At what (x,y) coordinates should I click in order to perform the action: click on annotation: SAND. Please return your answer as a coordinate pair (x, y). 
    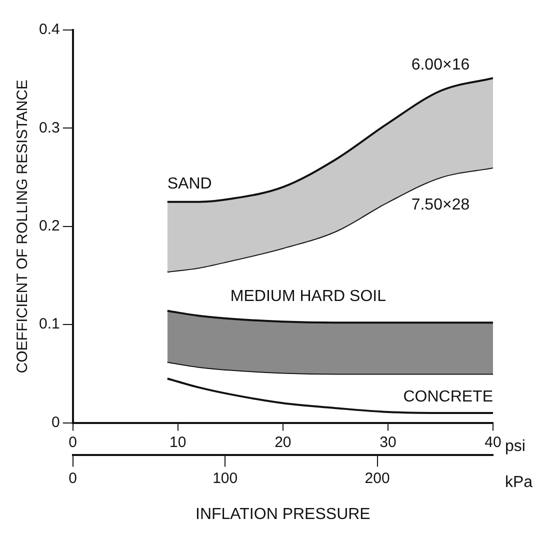
    Looking at the image, I should click on (189, 183).